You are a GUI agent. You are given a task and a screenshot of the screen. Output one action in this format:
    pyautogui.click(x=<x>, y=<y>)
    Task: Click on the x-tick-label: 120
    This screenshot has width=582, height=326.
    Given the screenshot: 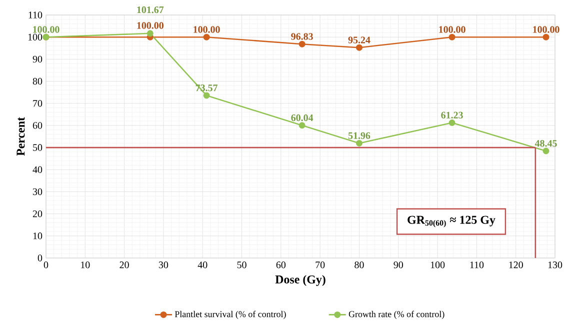 What is the action you would take?
    pyautogui.click(x=516, y=265)
    